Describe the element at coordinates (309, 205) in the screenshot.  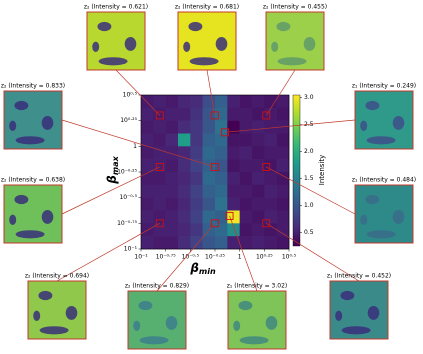
I see `colorbar-tick-label: 1.0` at that location.